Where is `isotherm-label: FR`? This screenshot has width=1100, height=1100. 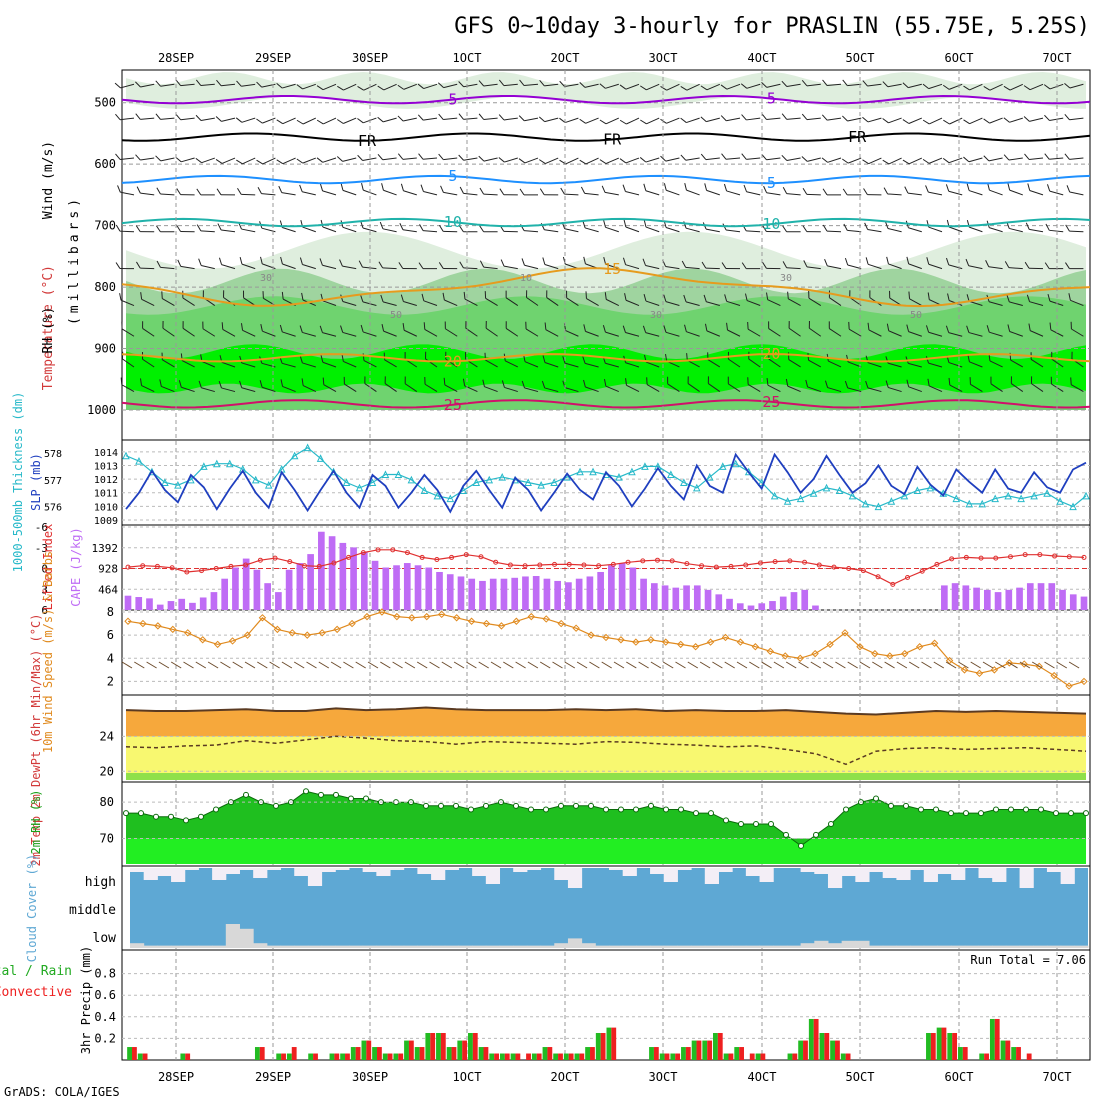 isotherm-label: FR is located at coordinates (857, 137).